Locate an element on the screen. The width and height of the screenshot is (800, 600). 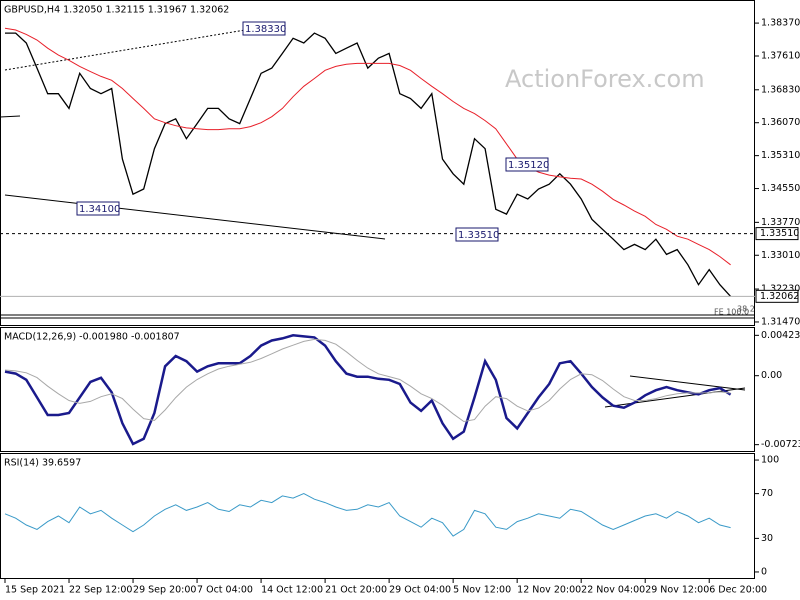
y-tick-label: 1.31470 is located at coordinates (780, 321).